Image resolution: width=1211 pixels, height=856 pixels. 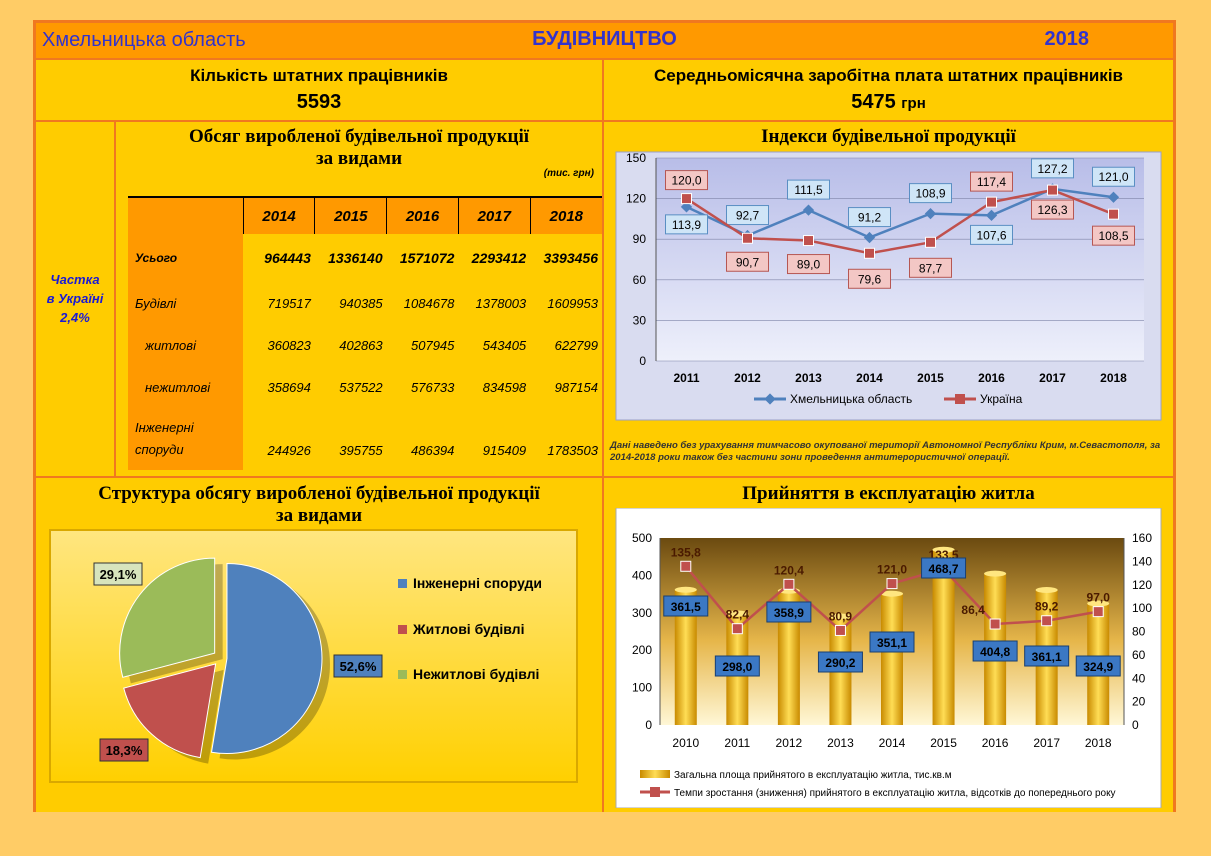 I want to click on table-cell: 940385, so click(x=361, y=303).